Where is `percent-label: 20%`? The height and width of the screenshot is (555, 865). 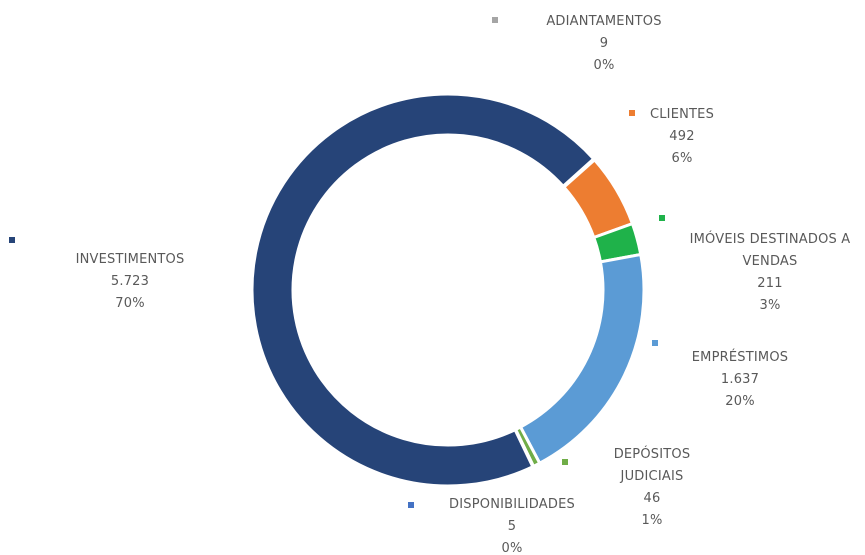 percent-label: 20% is located at coordinates (740, 401).